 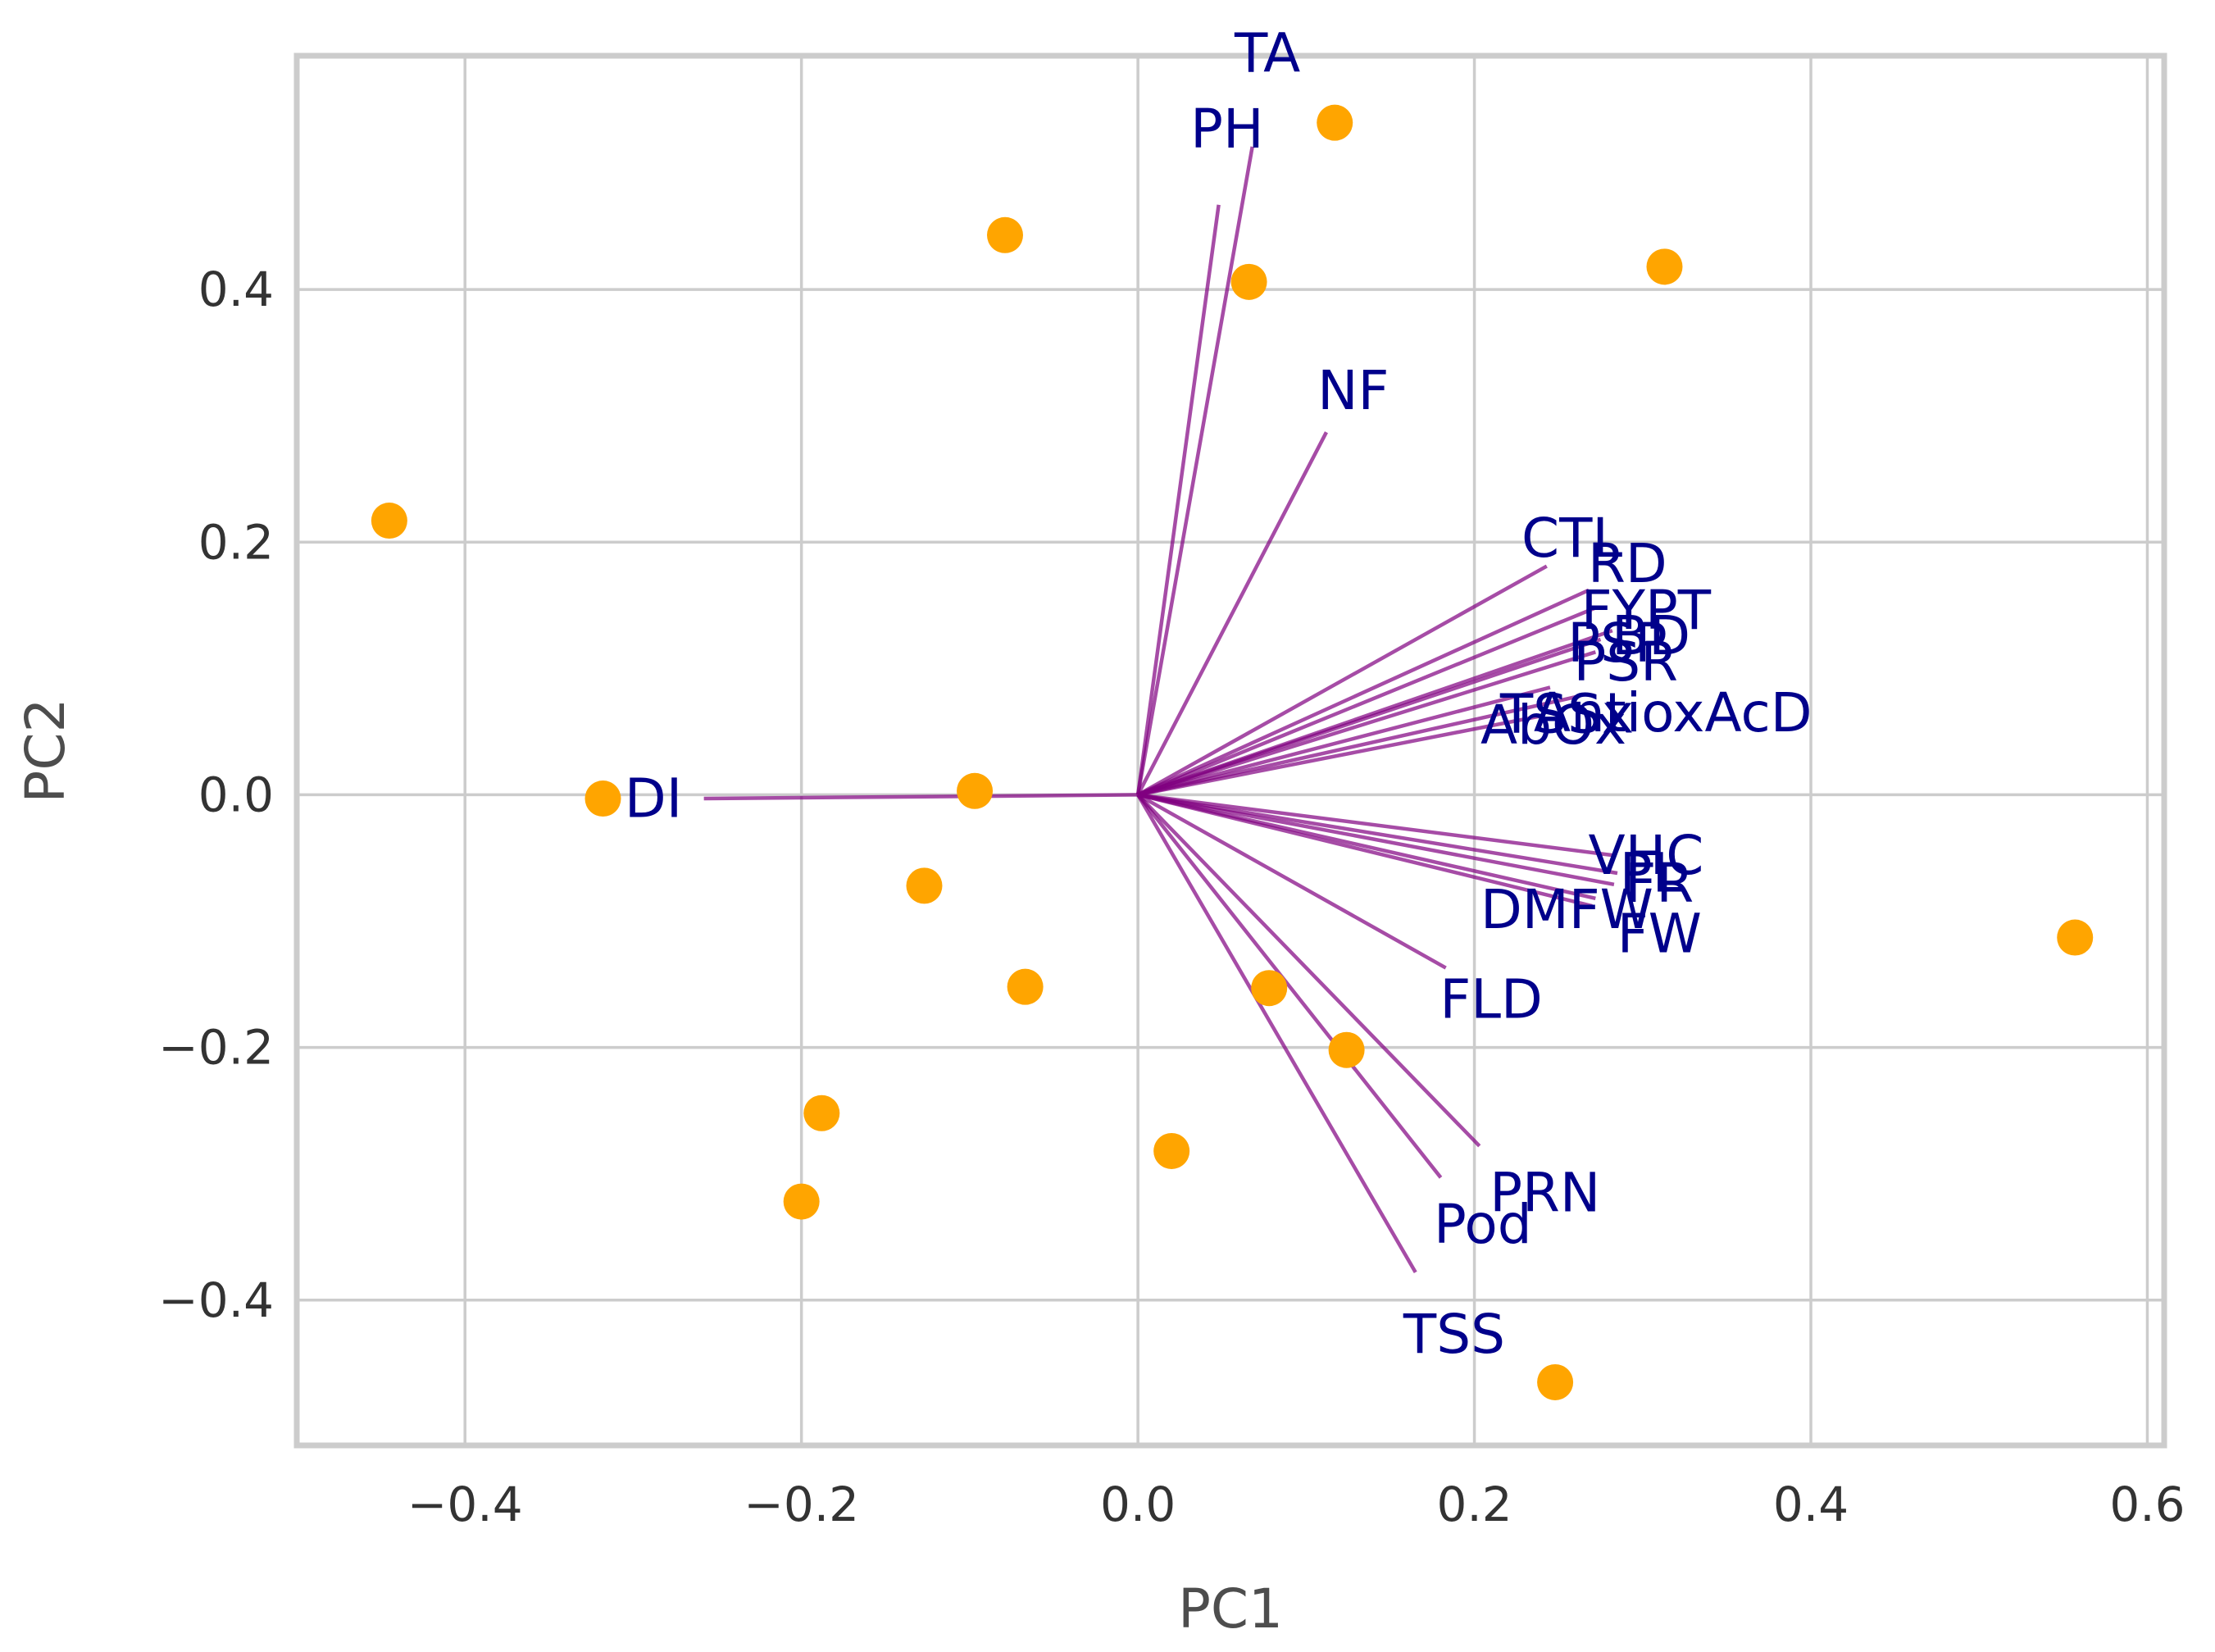 What do you see at coordinates (236, 289) in the screenshot?
I see `y-tick-label: 0.4` at bounding box center [236, 289].